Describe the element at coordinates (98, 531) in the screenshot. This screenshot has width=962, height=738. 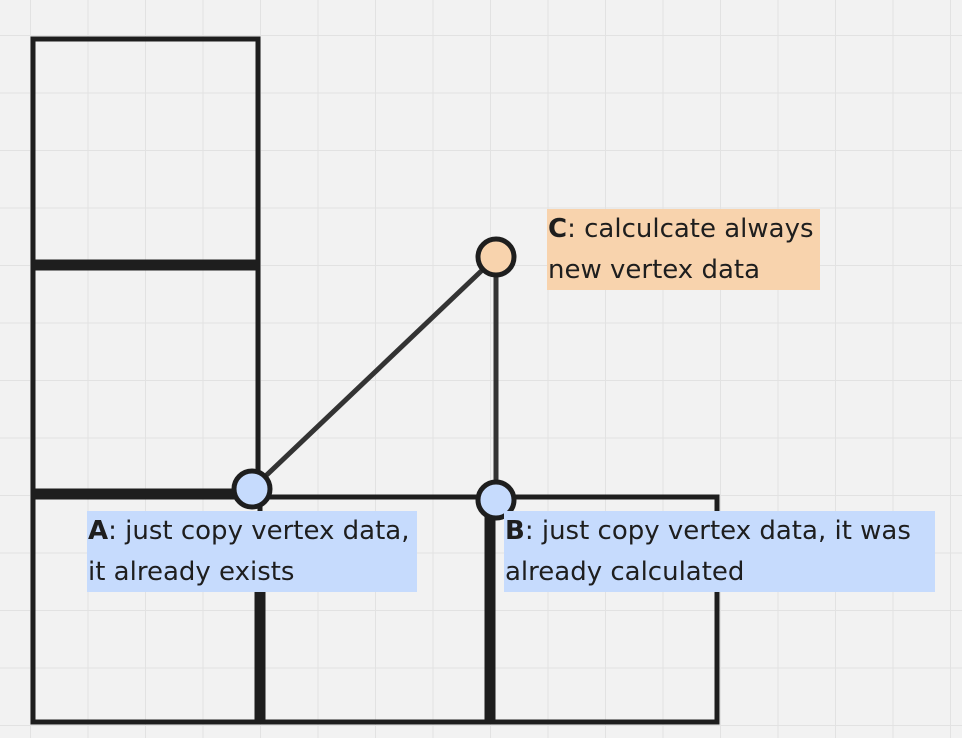
I see `note-a-key: A` at that location.